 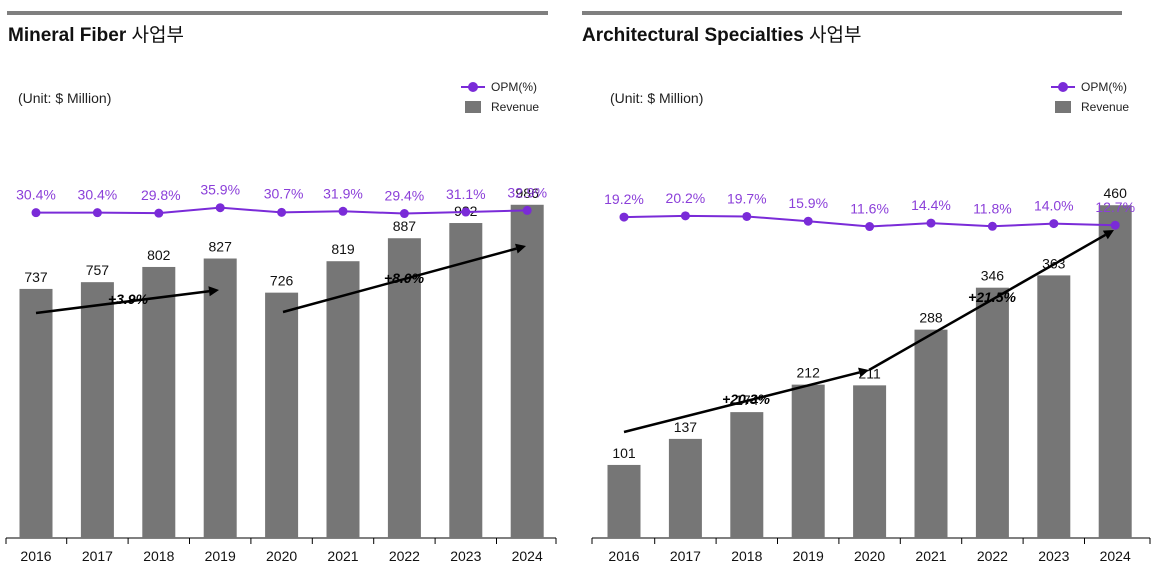 I want to click on revenue-value-label: 346, so click(x=993, y=276).